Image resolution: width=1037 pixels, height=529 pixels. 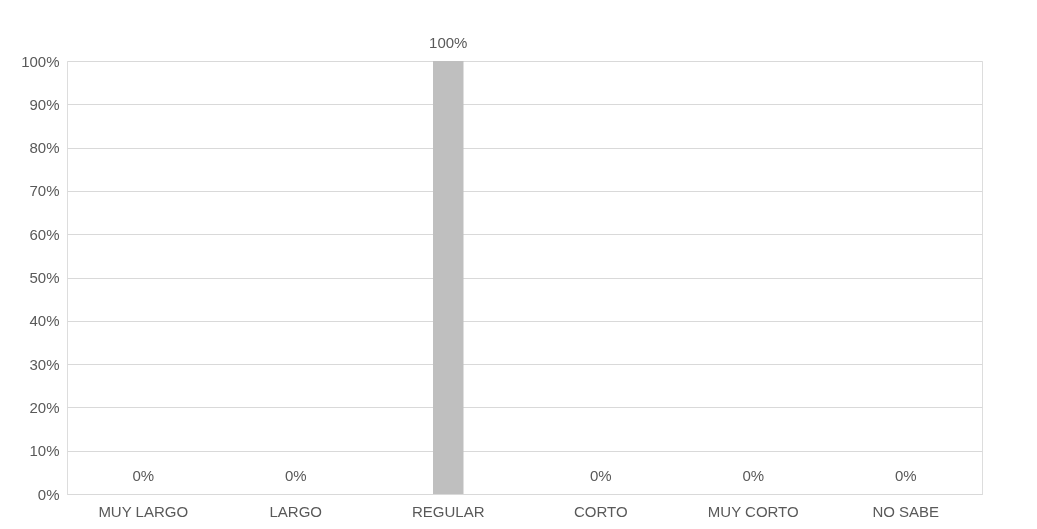 I want to click on data-label: 100%, so click(x=448, y=42).